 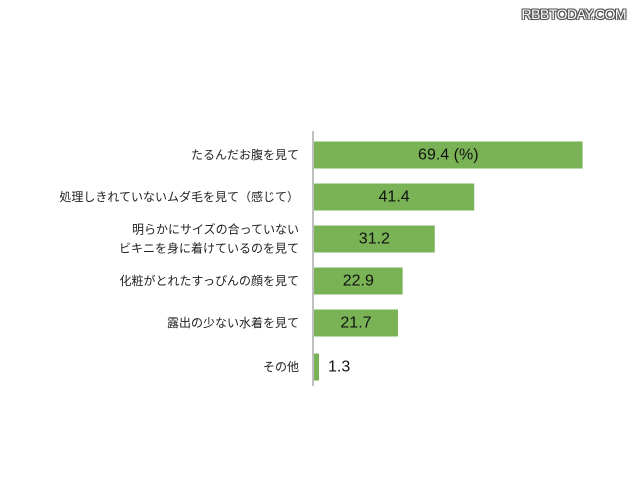 I want to click on data-label-0: 69.4 (%), so click(x=448, y=155).